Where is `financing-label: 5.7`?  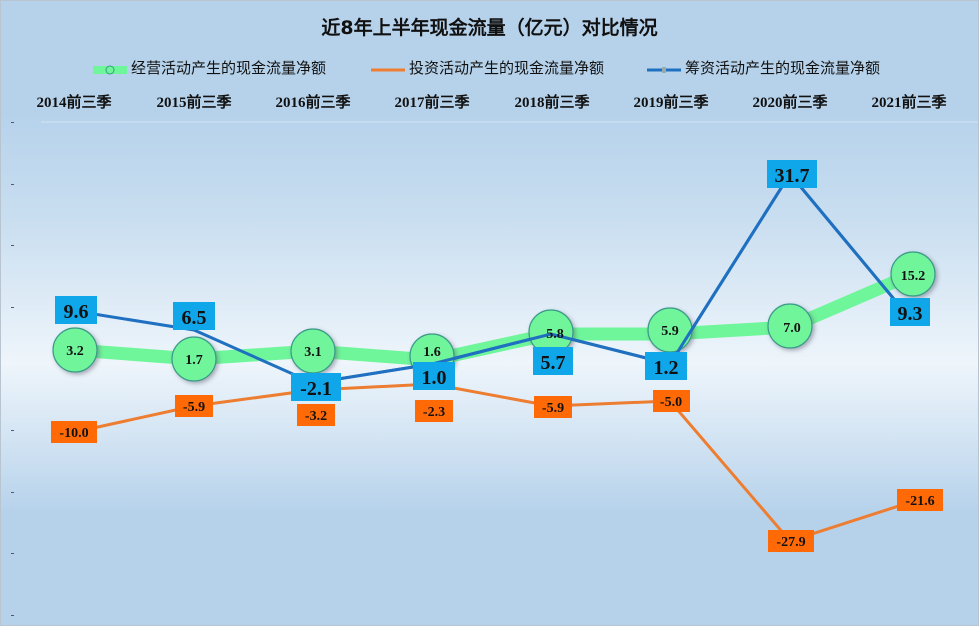 financing-label: 5.7 is located at coordinates (553, 363).